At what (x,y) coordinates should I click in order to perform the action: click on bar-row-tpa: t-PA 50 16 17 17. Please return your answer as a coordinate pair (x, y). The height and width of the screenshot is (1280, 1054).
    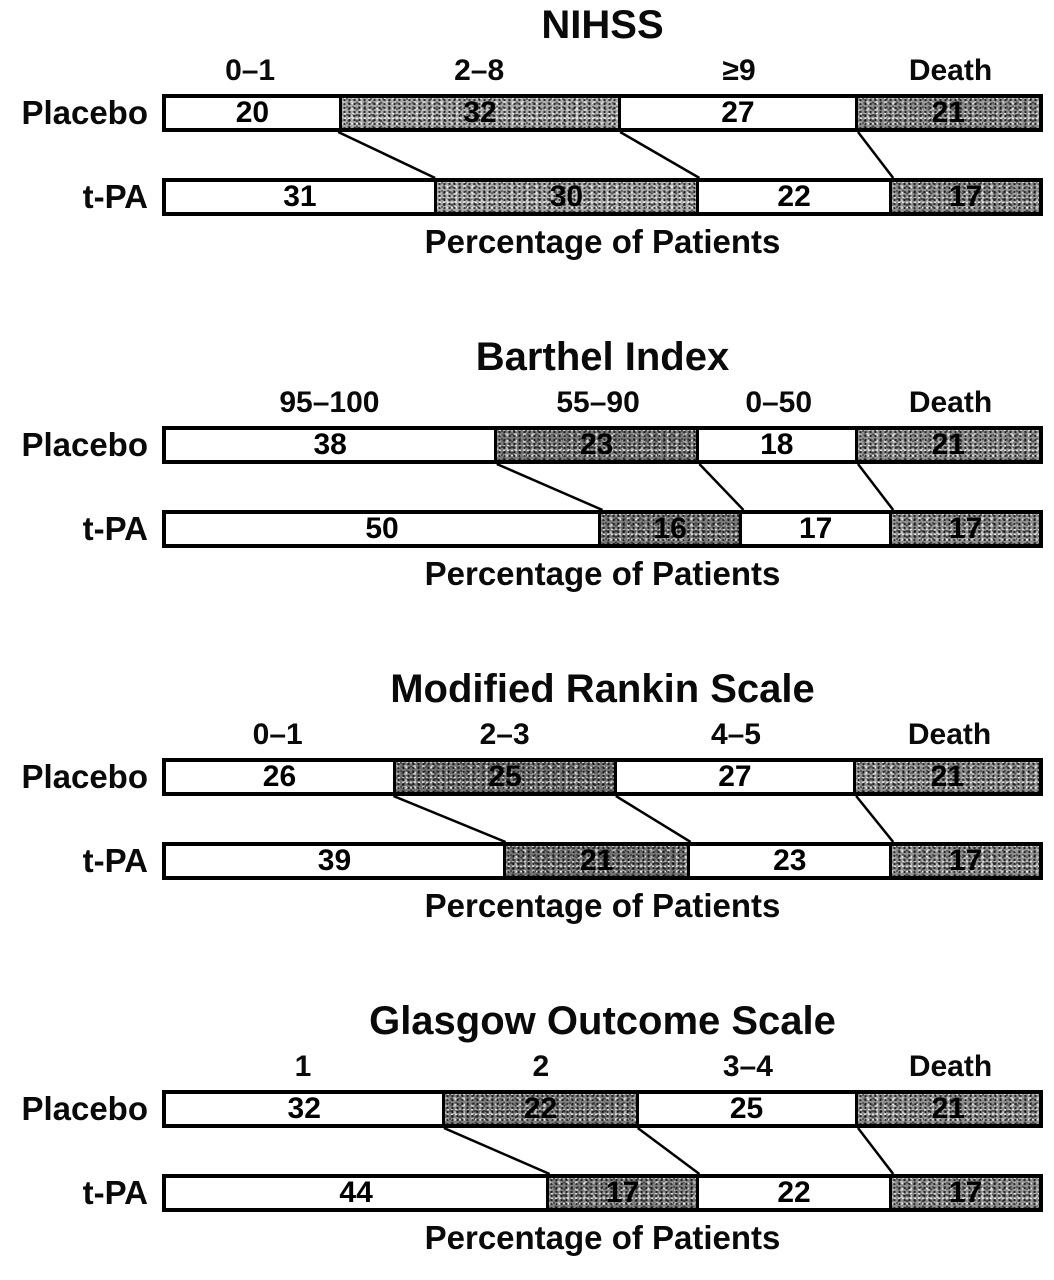
    Looking at the image, I should click on (563, 529).